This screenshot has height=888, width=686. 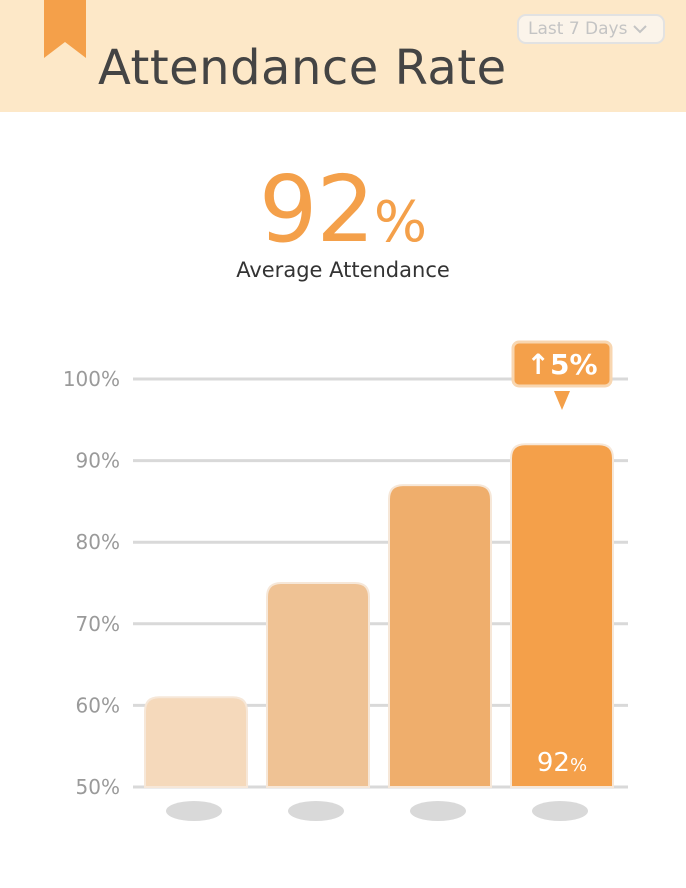 What do you see at coordinates (343, 270) in the screenshot?
I see `kpi-label: Average Attendance` at bounding box center [343, 270].